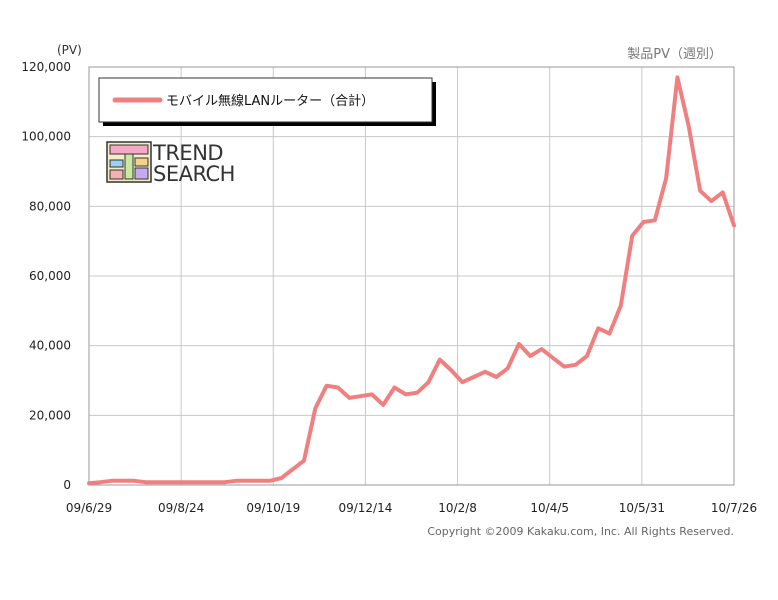  I want to click on logo-text-line1: TREND, so click(187, 153).